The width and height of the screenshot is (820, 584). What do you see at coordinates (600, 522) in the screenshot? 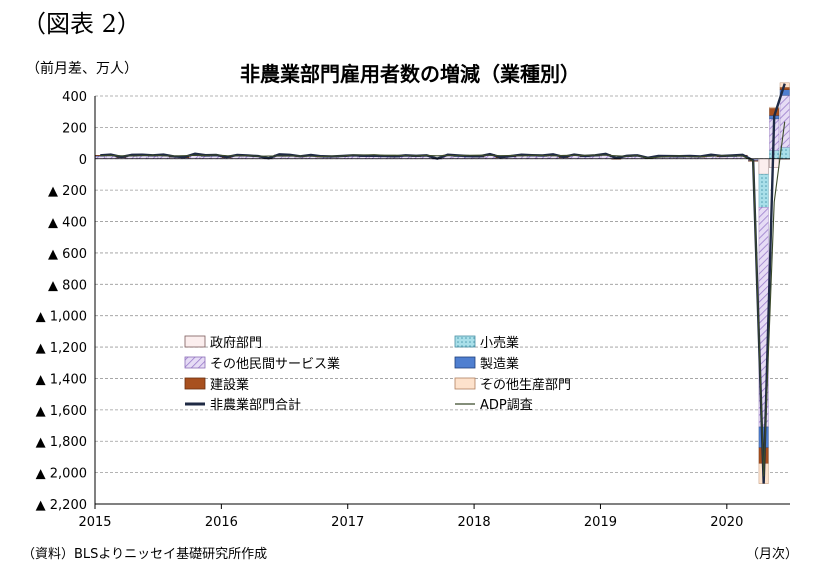
I see `x-tick-label: 2019` at bounding box center [600, 522].